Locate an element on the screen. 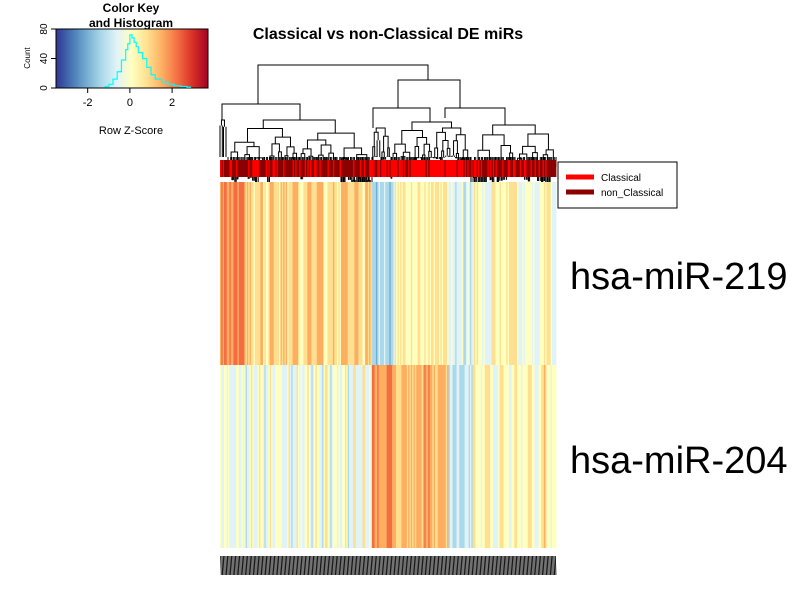  key-y-tick-label: 40 is located at coordinates (44, 59).